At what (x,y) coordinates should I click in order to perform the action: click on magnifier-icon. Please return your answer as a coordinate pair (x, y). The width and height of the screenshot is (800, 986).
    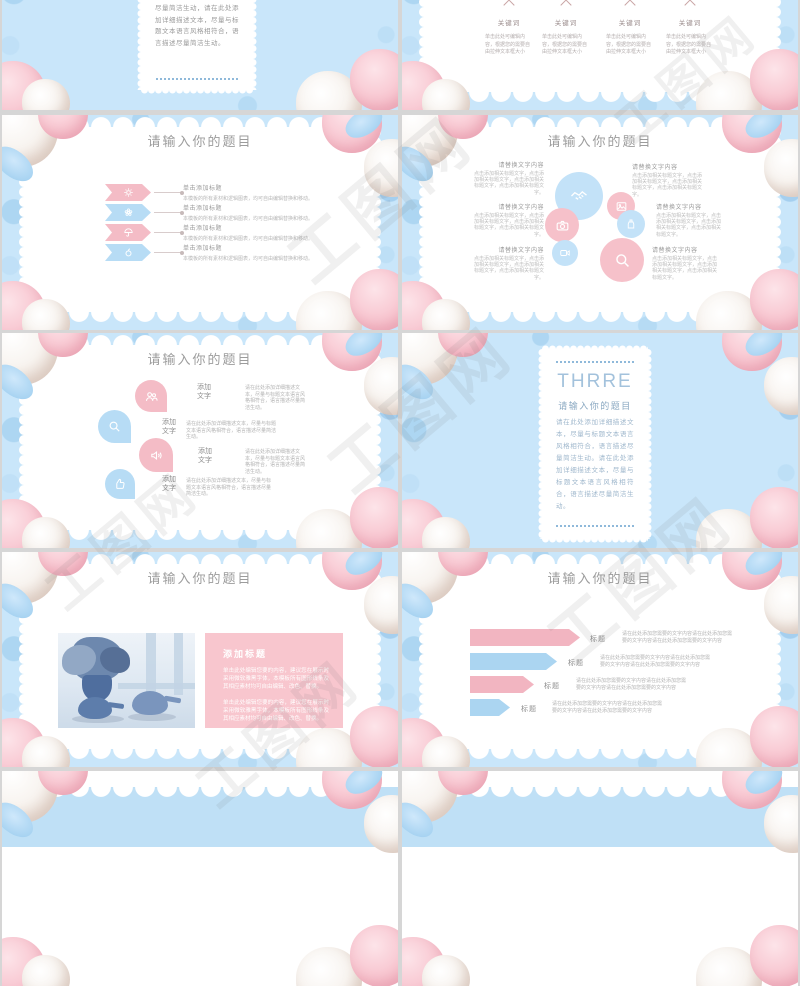
    Looking at the image, I should click on (622, 260).